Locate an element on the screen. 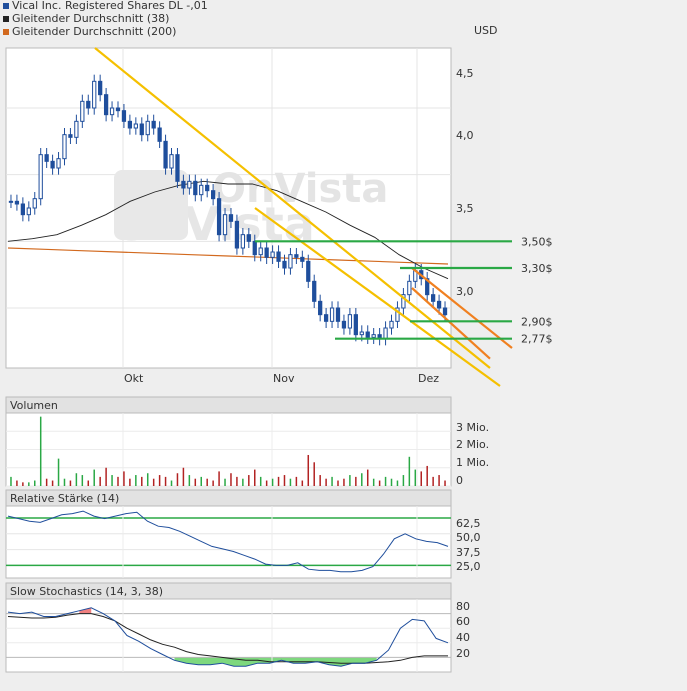  rsi-tick-50: 50,0 is located at coordinates (468, 537).